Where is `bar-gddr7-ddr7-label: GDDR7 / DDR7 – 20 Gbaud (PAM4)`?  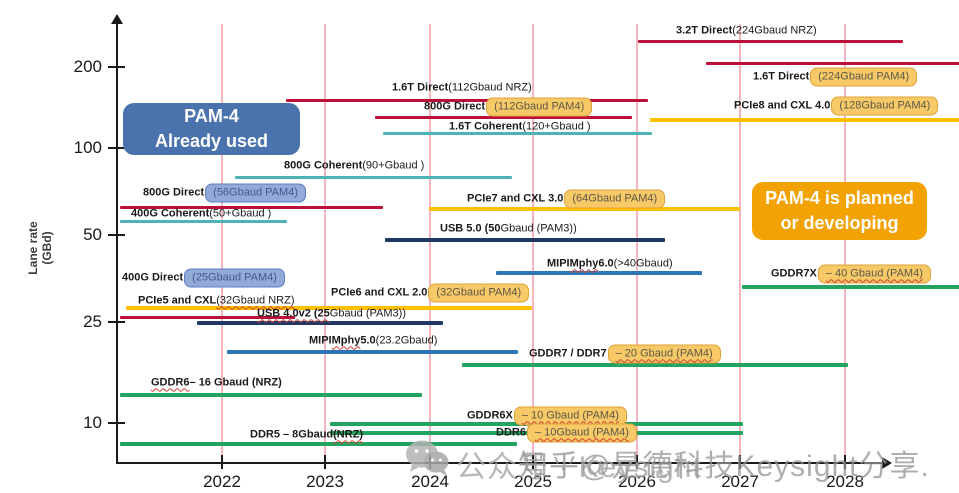 bar-gddr7-ddr7-label: GDDR7 / DDR7 – 20 Gbaud (PAM4) is located at coordinates (625, 354).